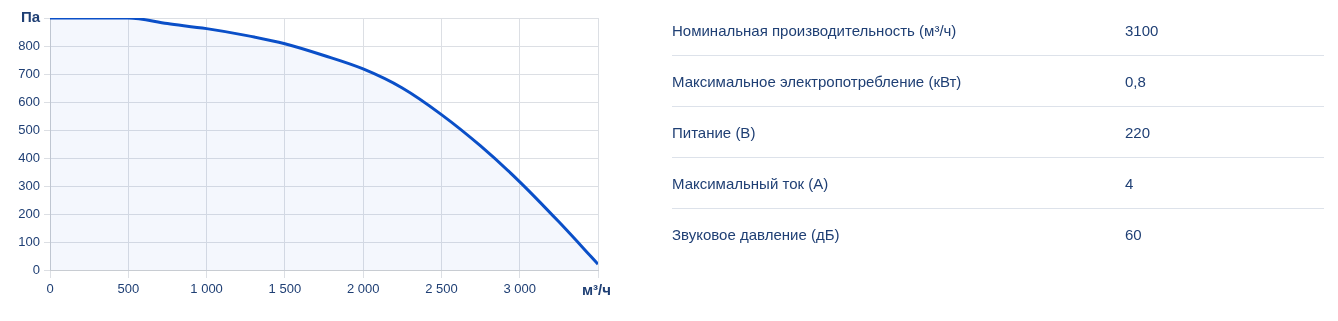 This screenshot has width=1338, height=321. What do you see at coordinates (519, 289) in the screenshot?
I see `x-tick-label: 3 000` at bounding box center [519, 289].